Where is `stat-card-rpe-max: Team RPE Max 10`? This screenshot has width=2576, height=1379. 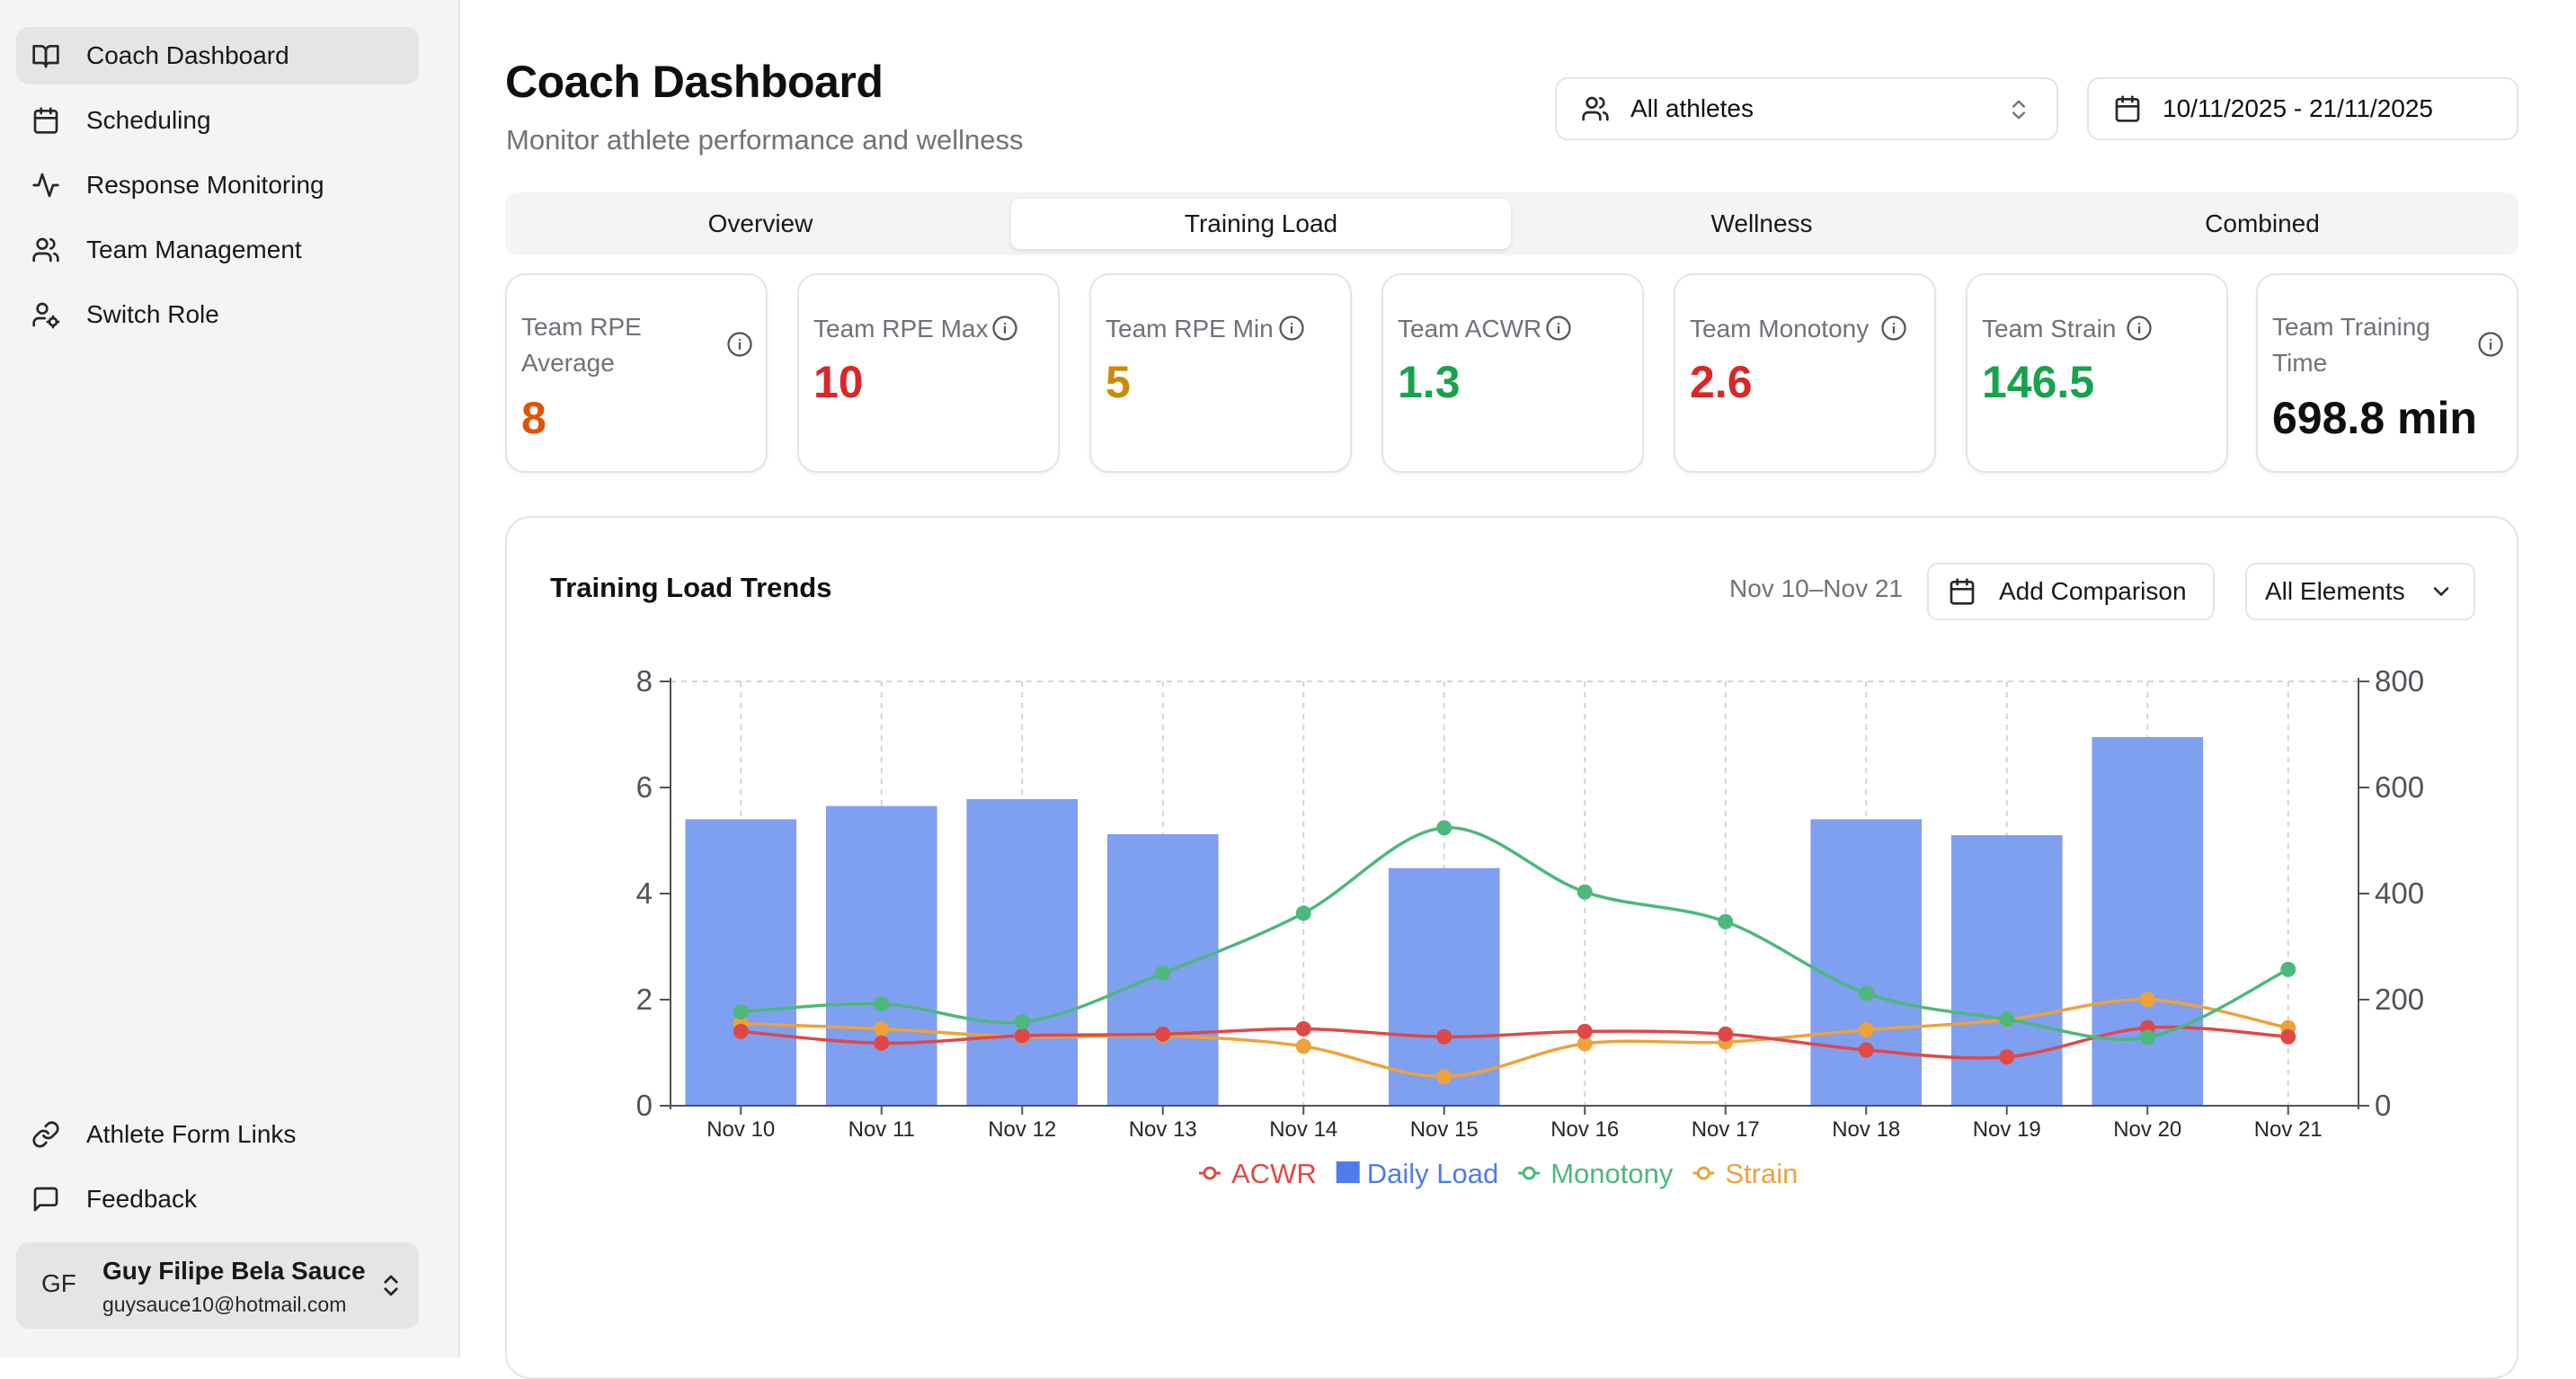
stat-card-rpe-max: Team RPE Max 10 is located at coordinates (928, 373).